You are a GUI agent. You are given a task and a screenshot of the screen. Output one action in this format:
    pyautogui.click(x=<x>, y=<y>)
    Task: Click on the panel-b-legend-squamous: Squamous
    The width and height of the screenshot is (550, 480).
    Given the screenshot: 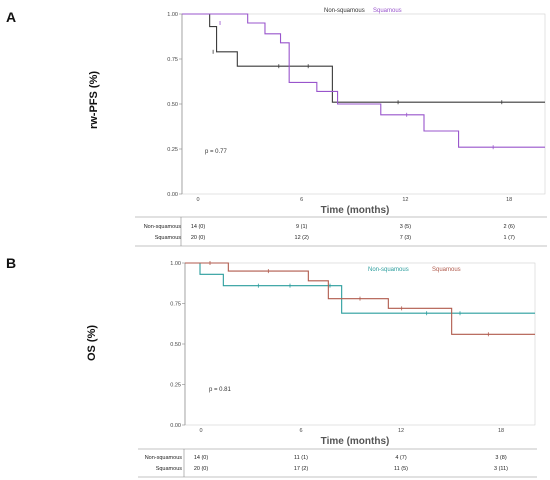 What is the action you would take?
    pyautogui.click(x=446, y=270)
    